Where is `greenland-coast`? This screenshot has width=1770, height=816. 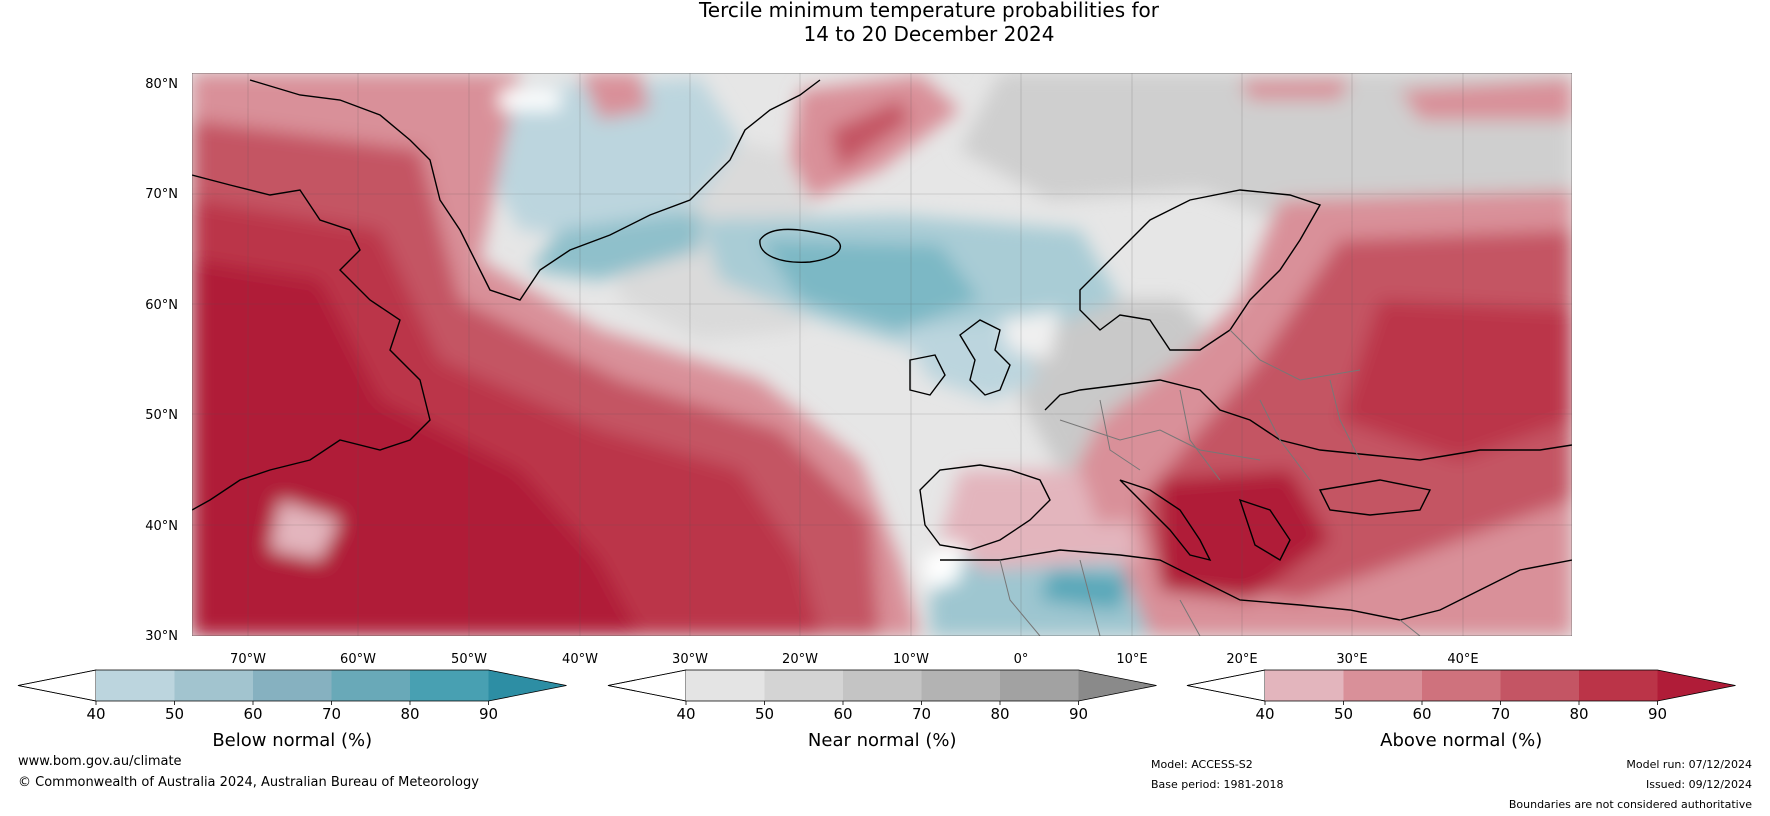 greenland-coast is located at coordinates (535, 190).